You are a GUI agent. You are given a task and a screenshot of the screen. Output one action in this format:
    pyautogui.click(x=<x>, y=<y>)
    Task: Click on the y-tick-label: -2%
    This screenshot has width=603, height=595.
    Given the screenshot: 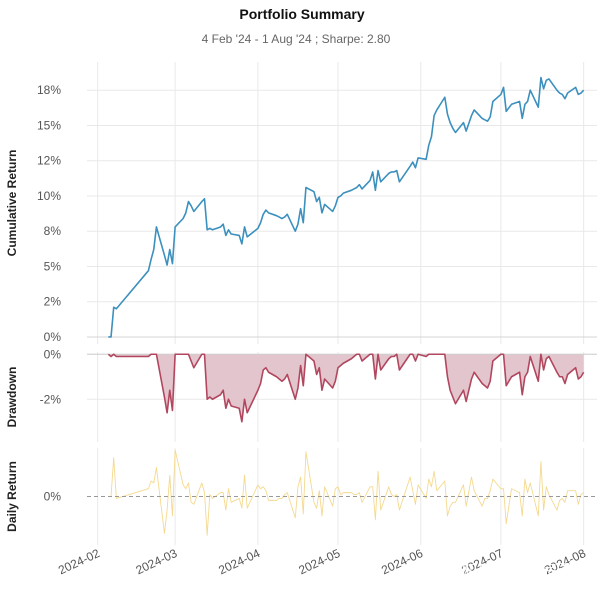 What is the action you would take?
    pyautogui.click(x=51, y=399)
    